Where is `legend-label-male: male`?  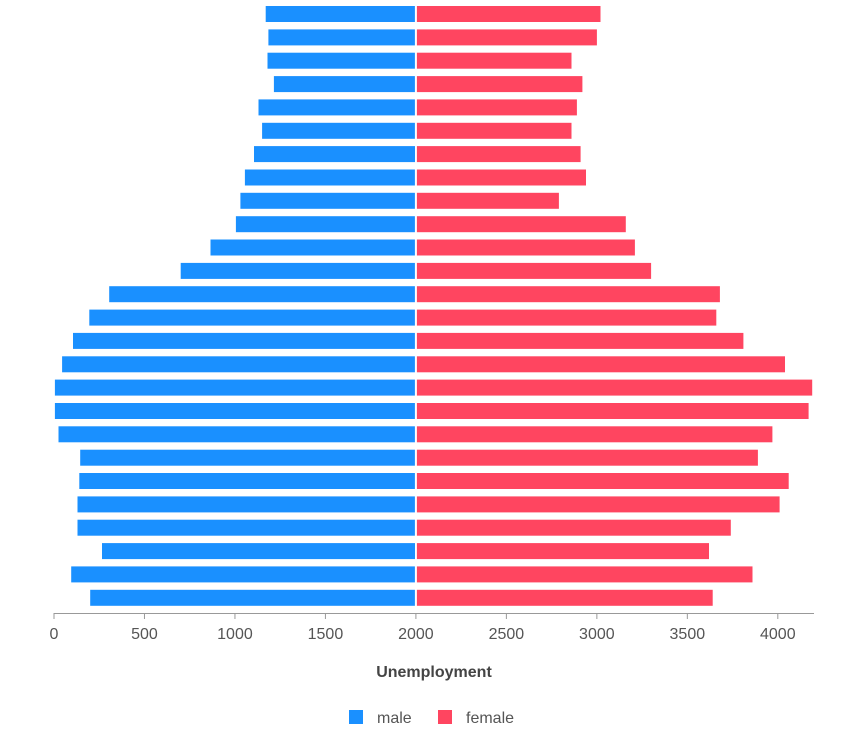 legend-label-male: male is located at coordinates (394, 718).